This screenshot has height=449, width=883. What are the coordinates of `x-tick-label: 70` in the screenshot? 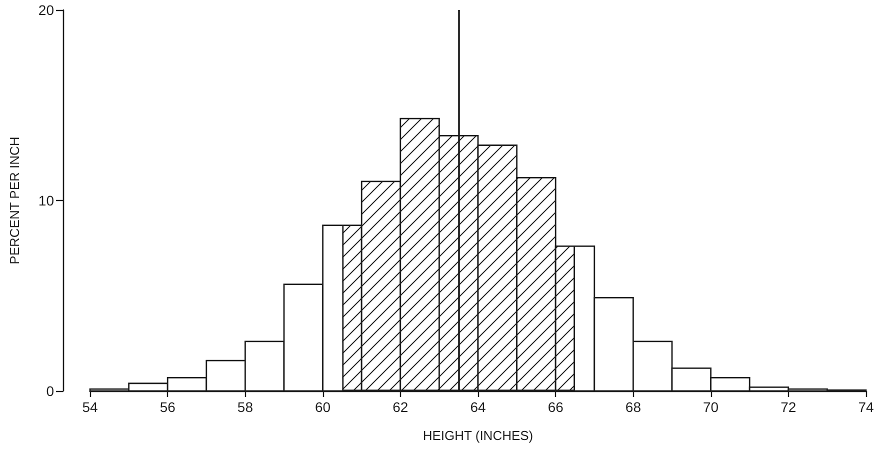 It's located at (711, 407).